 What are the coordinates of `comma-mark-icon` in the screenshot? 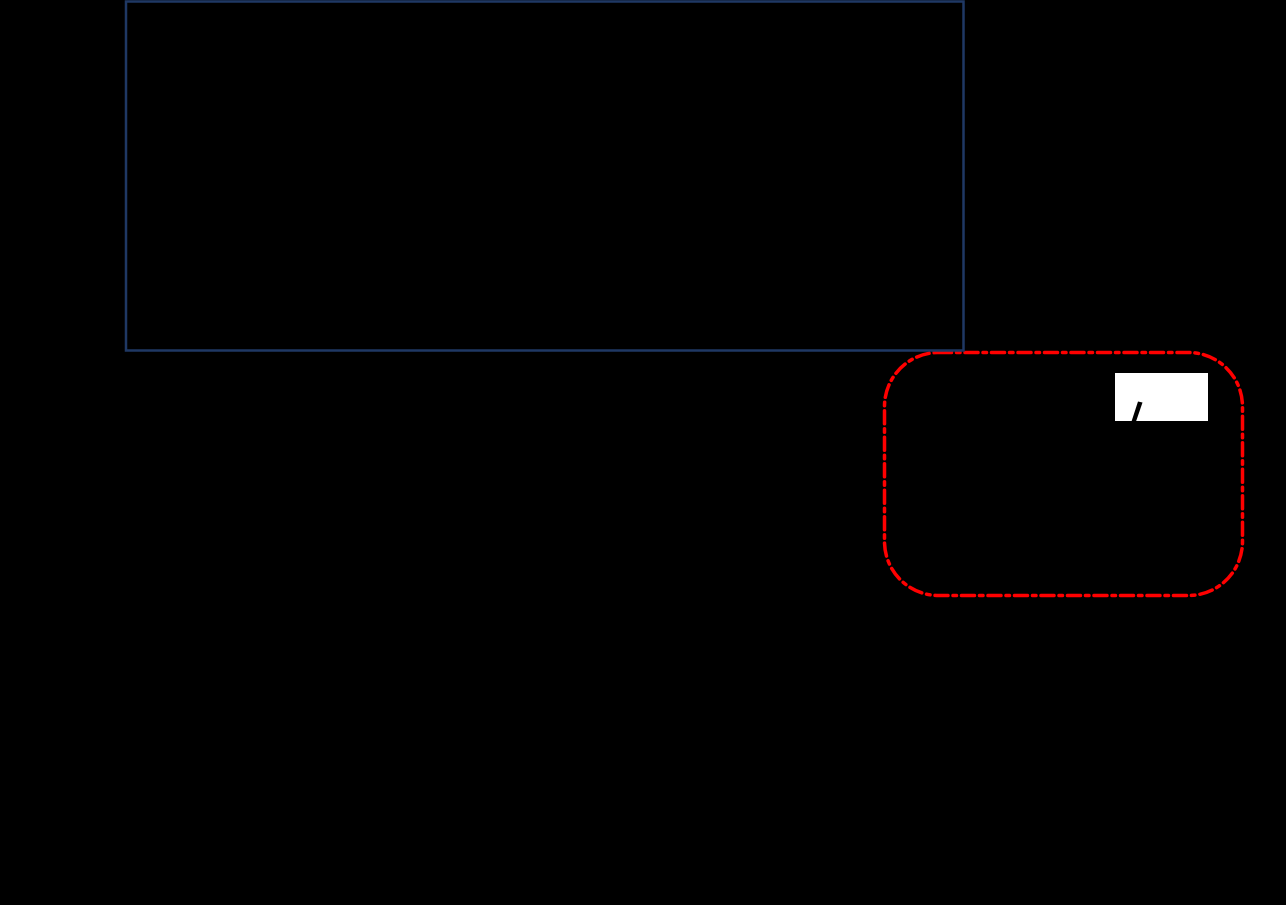 It's located at (1137, 412).